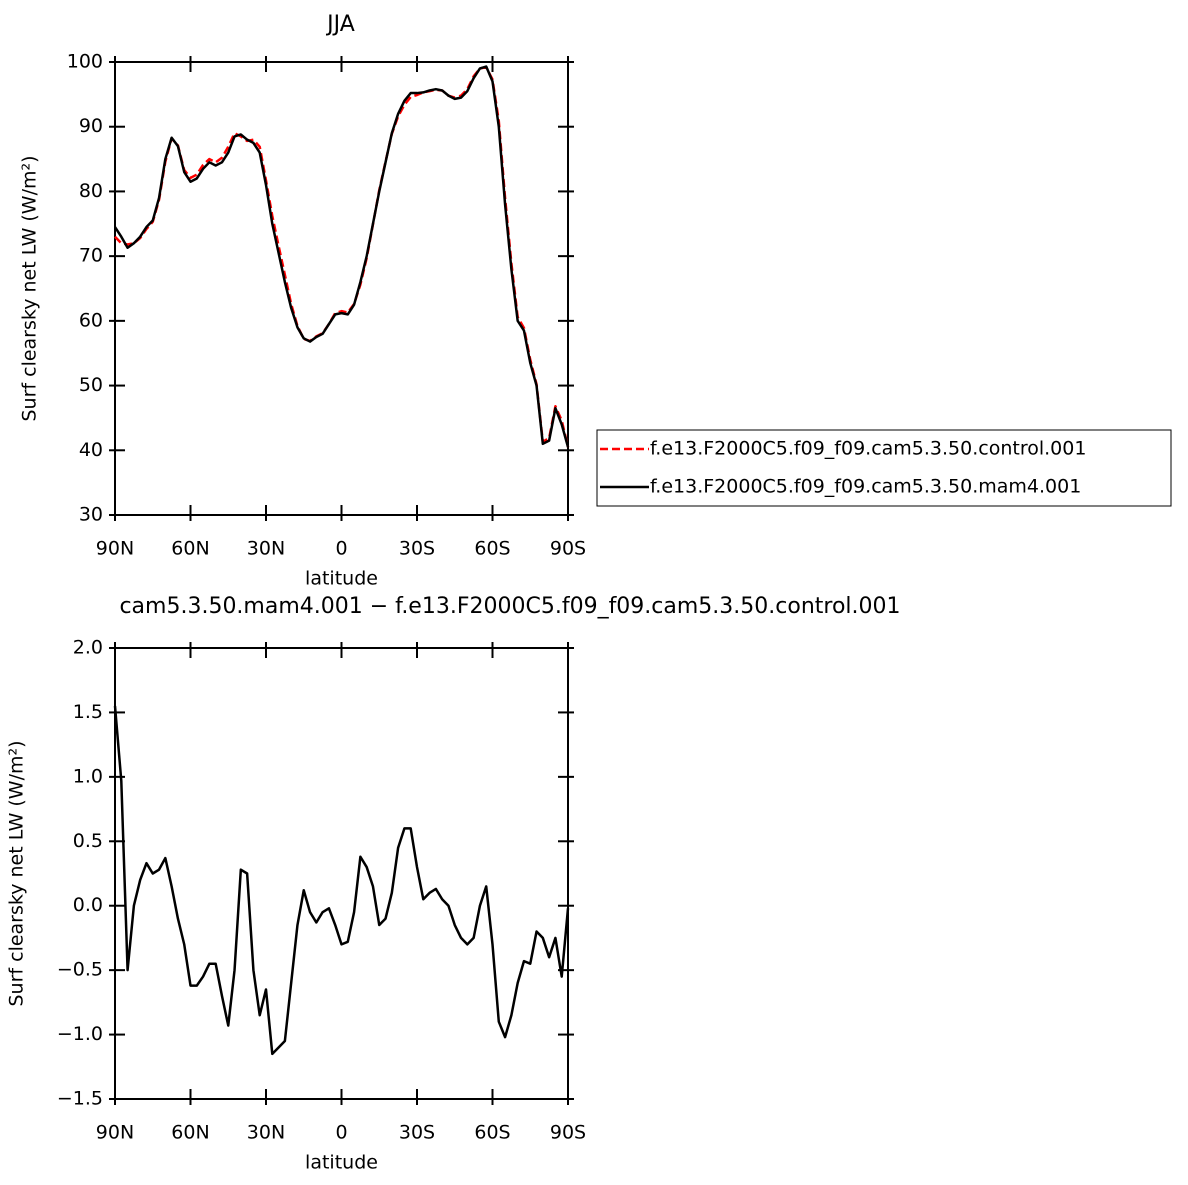 The image size is (1188, 1185). What do you see at coordinates (91, 450) in the screenshot?
I see `y-tick-label: 40` at bounding box center [91, 450].